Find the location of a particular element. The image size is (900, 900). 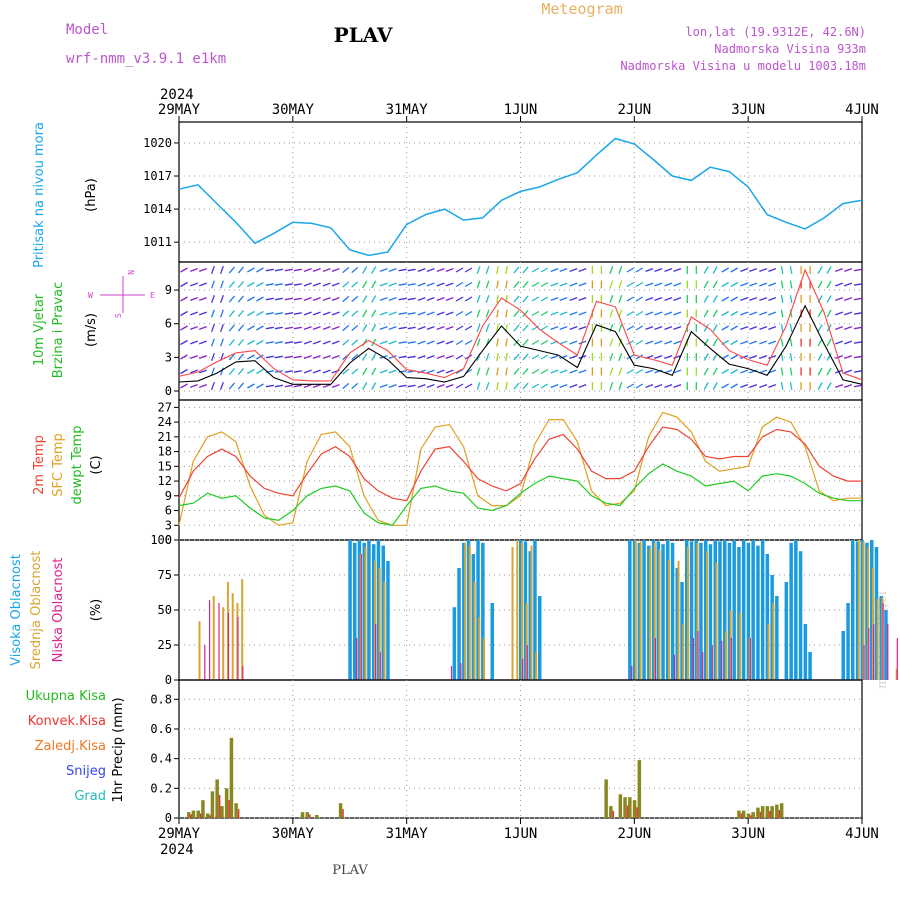

cloud-ytick-label: 0 is located at coordinates (168, 680).